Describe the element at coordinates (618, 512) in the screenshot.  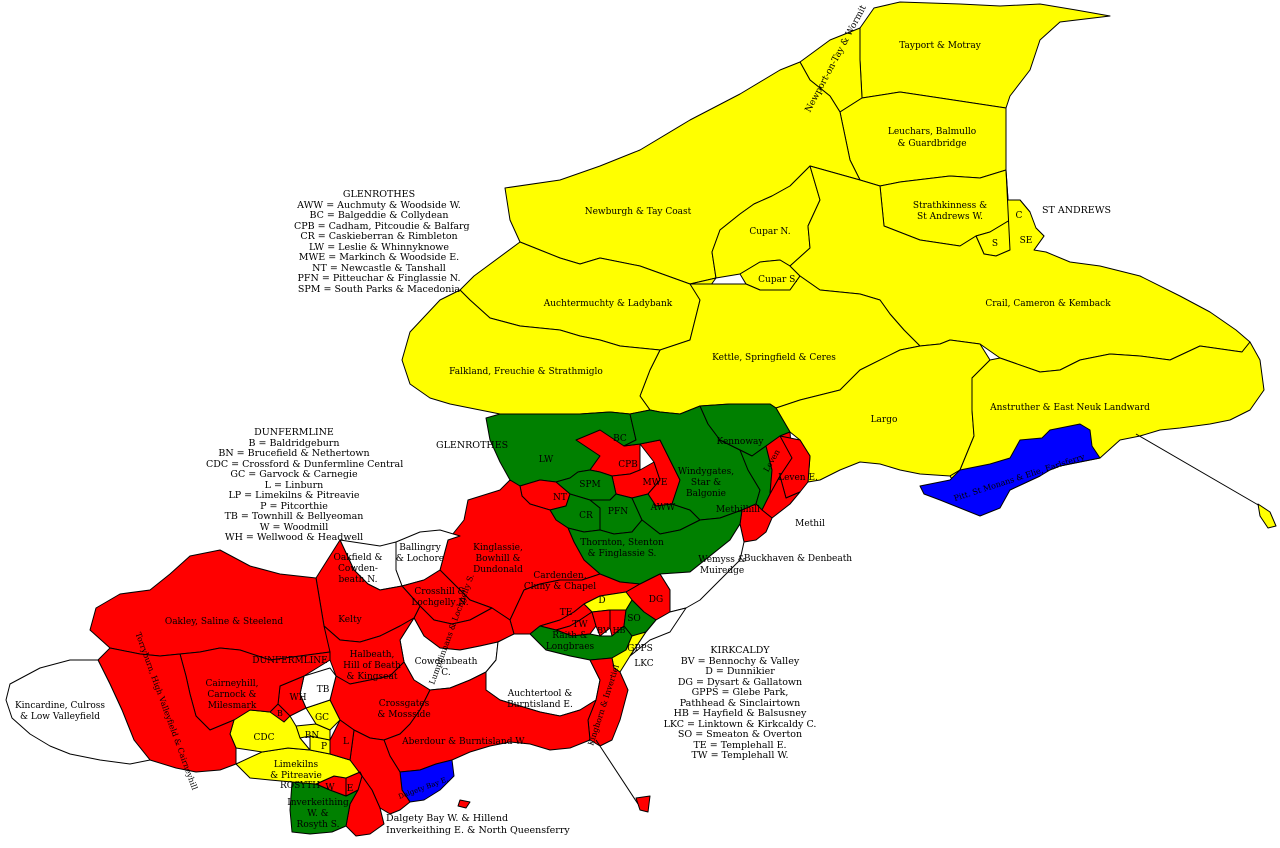
I see `label-pfn: PFN` at that location.